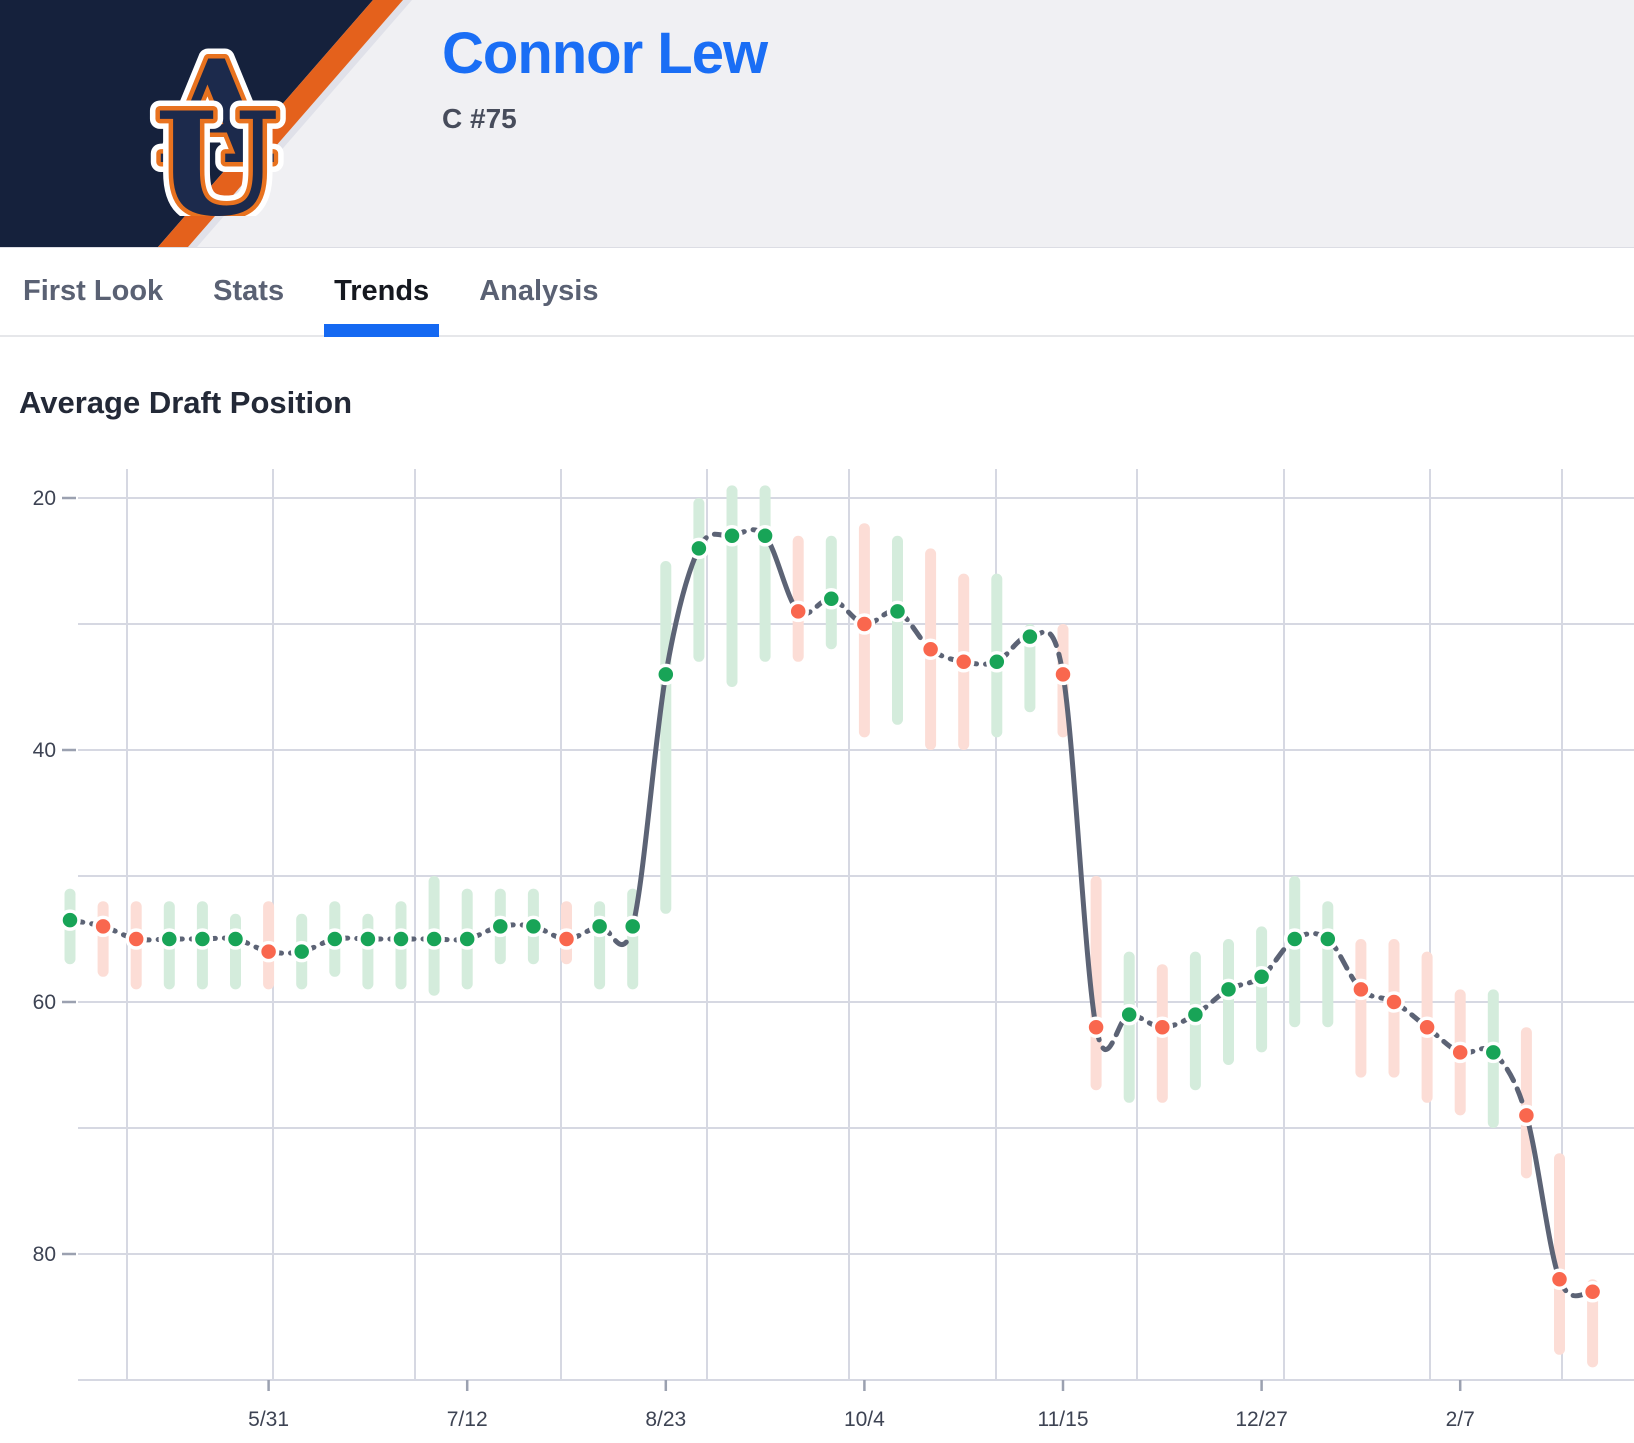 The width and height of the screenshot is (1634, 1443). What do you see at coordinates (268, 1419) in the screenshot?
I see `x-axis-label: 5/31` at bounding box center [268, 1419].